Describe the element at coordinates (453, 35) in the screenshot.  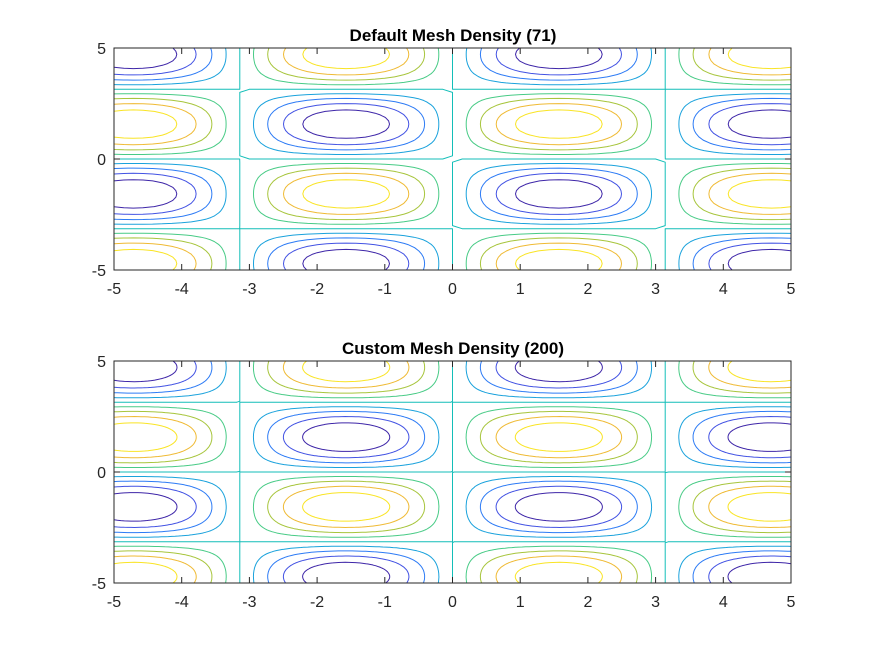
I see `chart-title: Default Mesh Density (71)` at that location.